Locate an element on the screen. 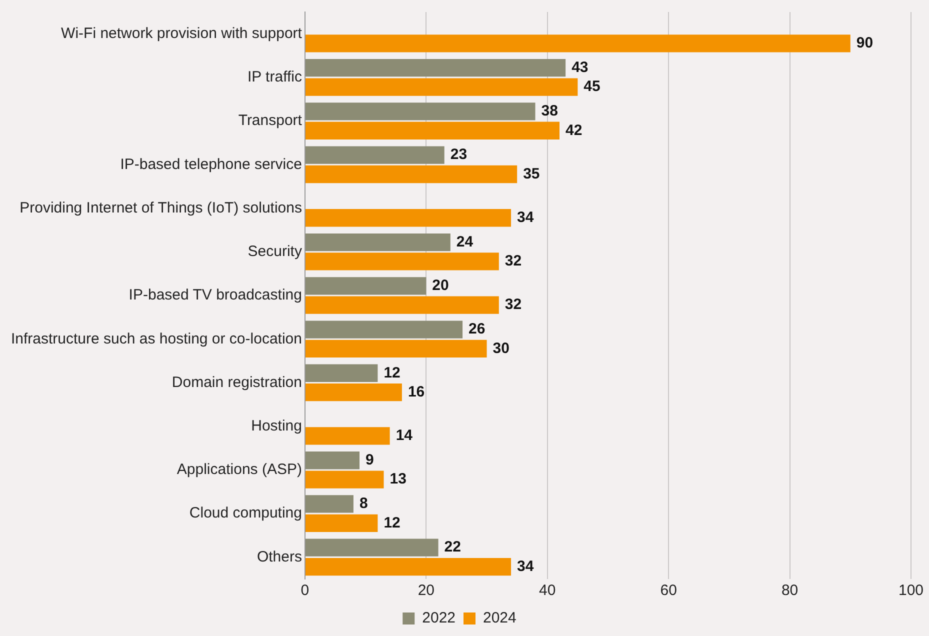 This screenshot has width=929, height=636. data-label: 35 is located at coordinates (531, 173).